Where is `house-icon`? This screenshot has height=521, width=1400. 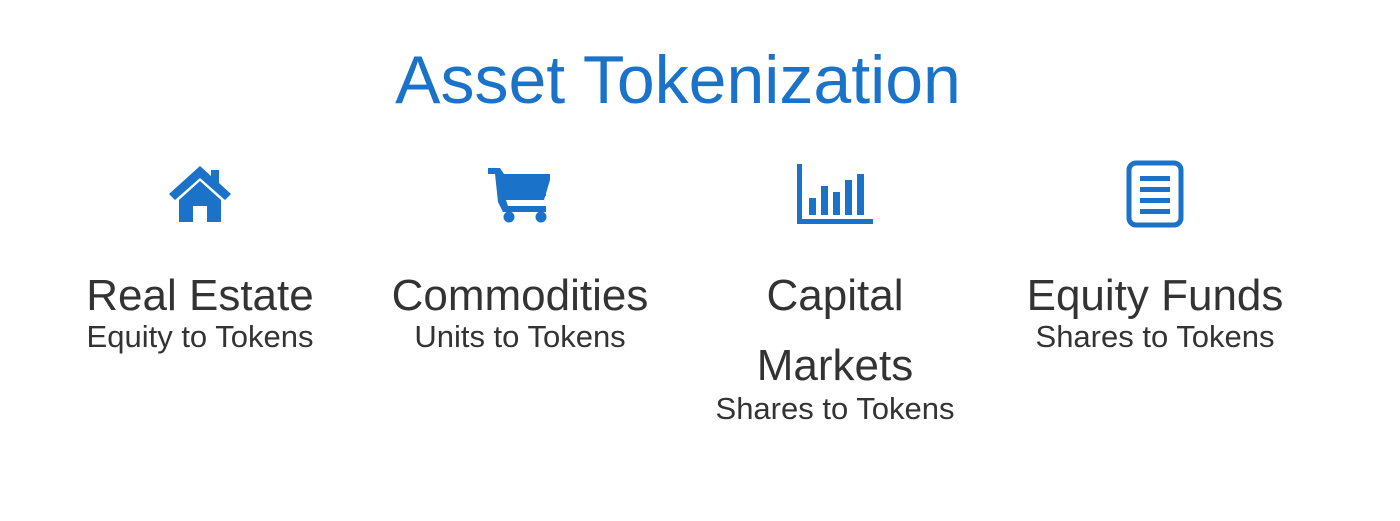 house-icon is located at coordinates (200, 194).